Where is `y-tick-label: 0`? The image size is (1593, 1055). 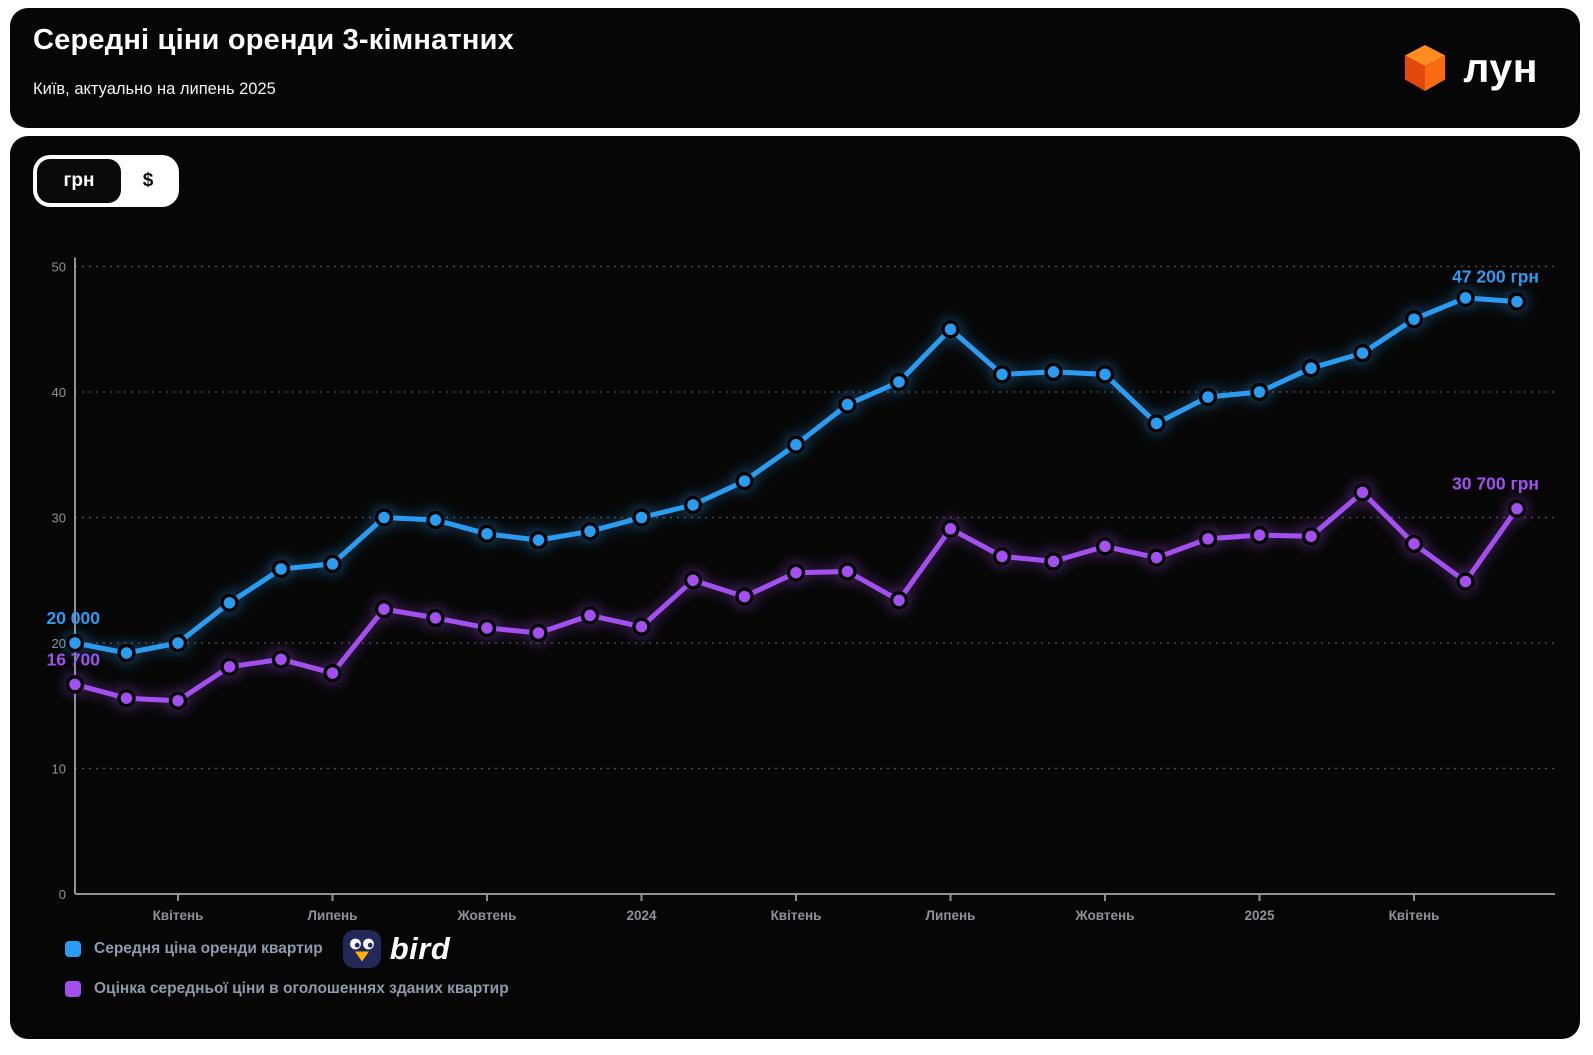 y-tick-label: 0 is located at coordinates (62, 894).